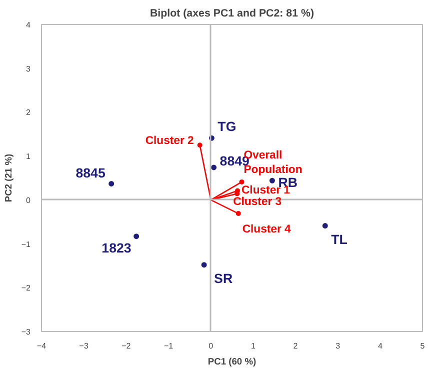 This screenshot has width=438, height=371. Describe the element at coordinates (29, 69) in the screenshot. I see `y-tick-label: 3` at that location.